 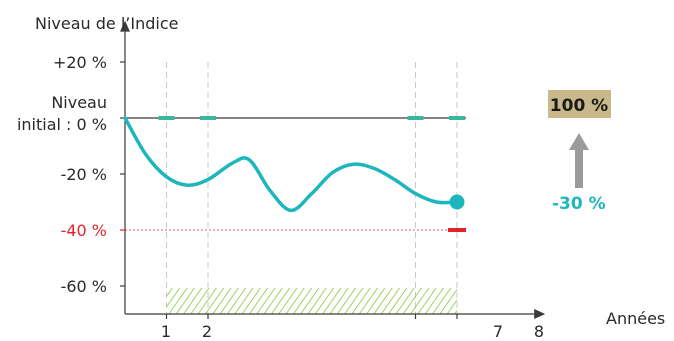 I want to click on y-tick-label-minus20: -20 %, so click(x=84, y=174).